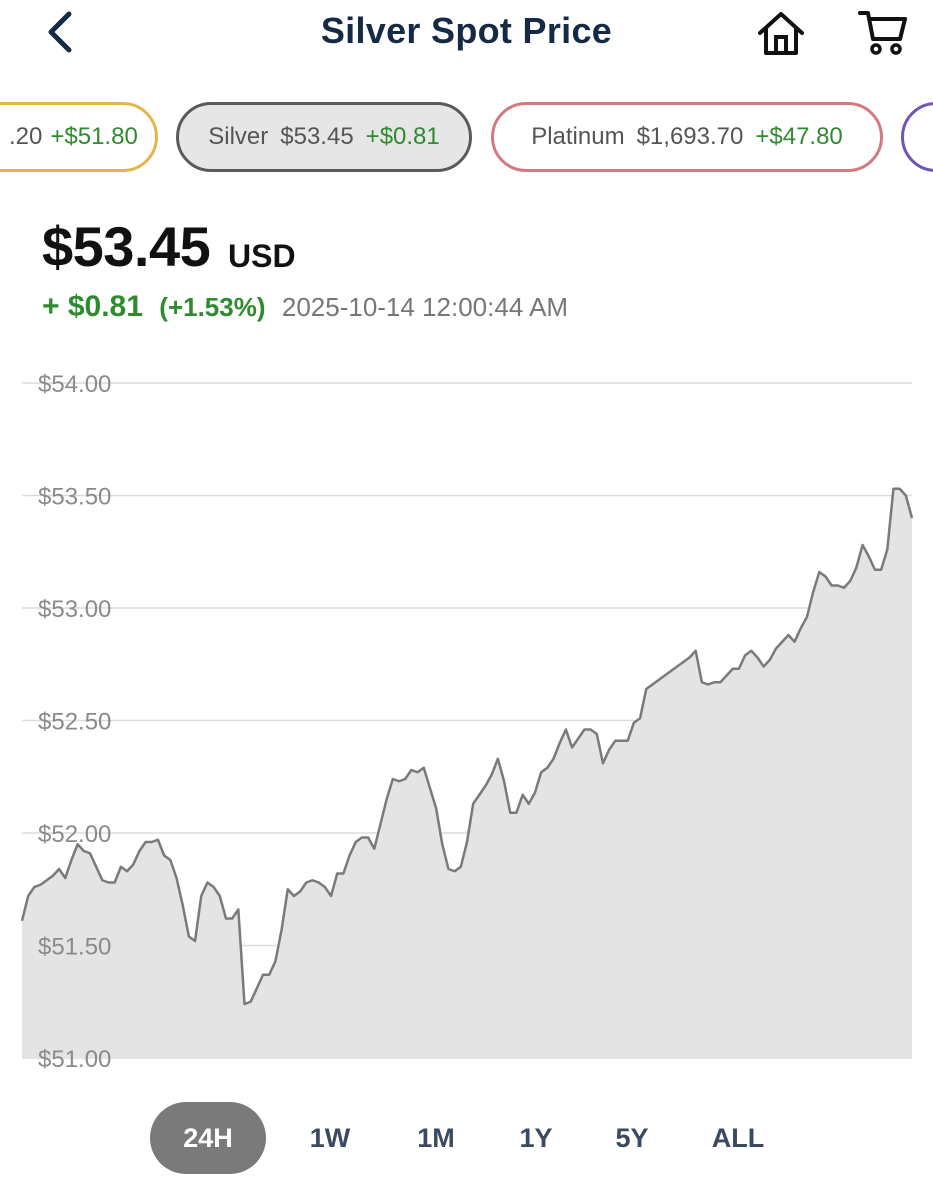 Image resolution: width=933 pixels, height=1199 pixels. Describe the element at coordinates (466, 1138) in the screenshot. I see `range-tabs: 24H 1W 1M 1Y 5Y ALL` at that location.